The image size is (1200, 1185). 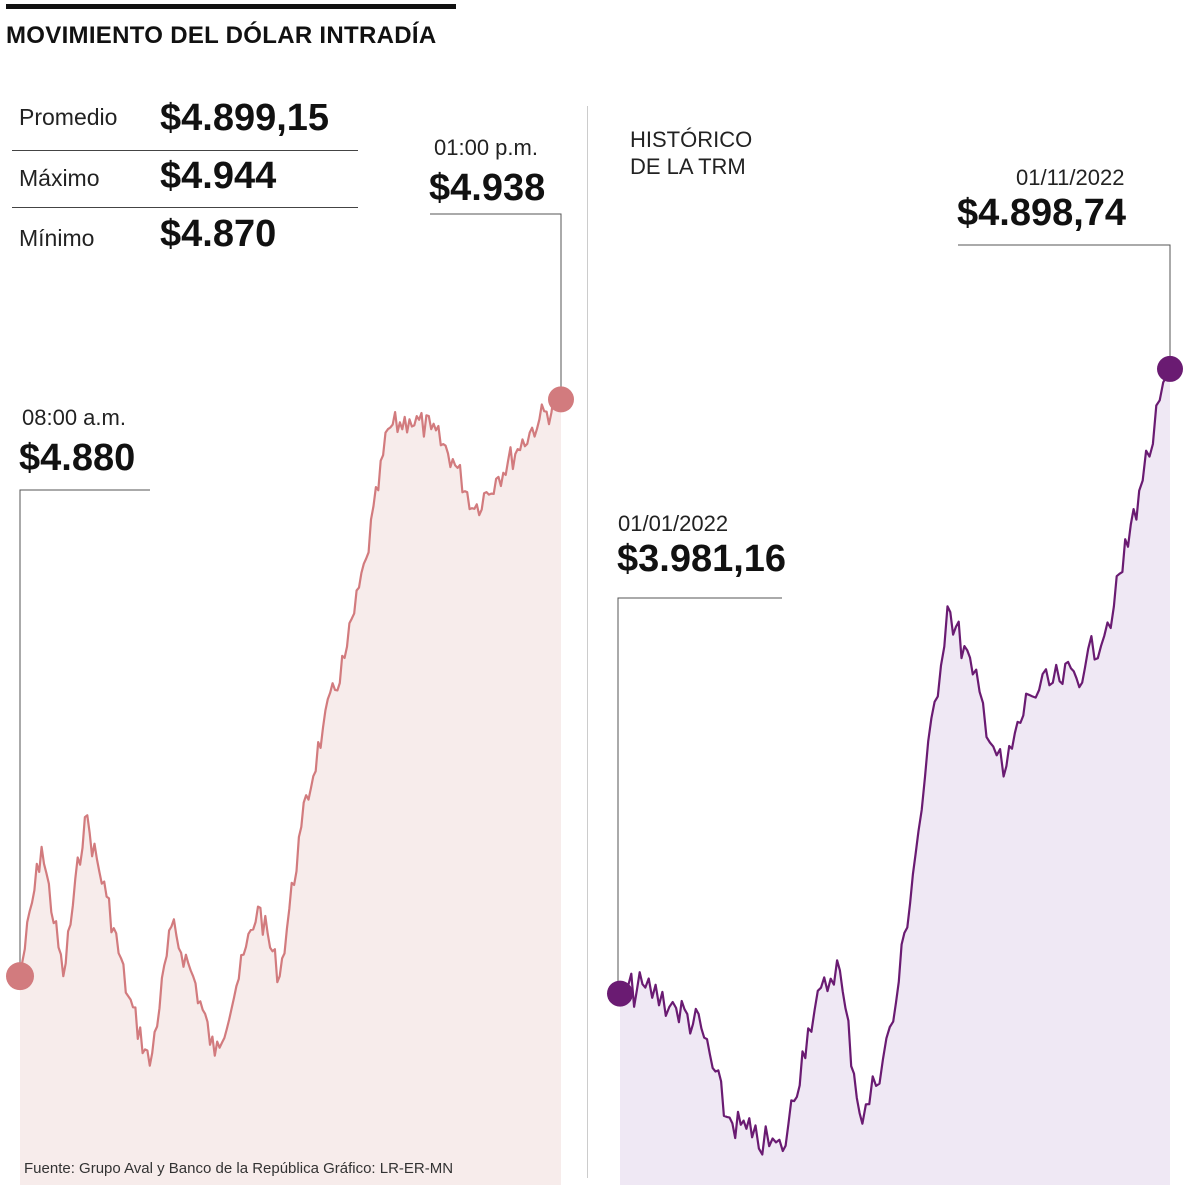 I want to click on historical-end-leader, so click(x=1064, y=306).